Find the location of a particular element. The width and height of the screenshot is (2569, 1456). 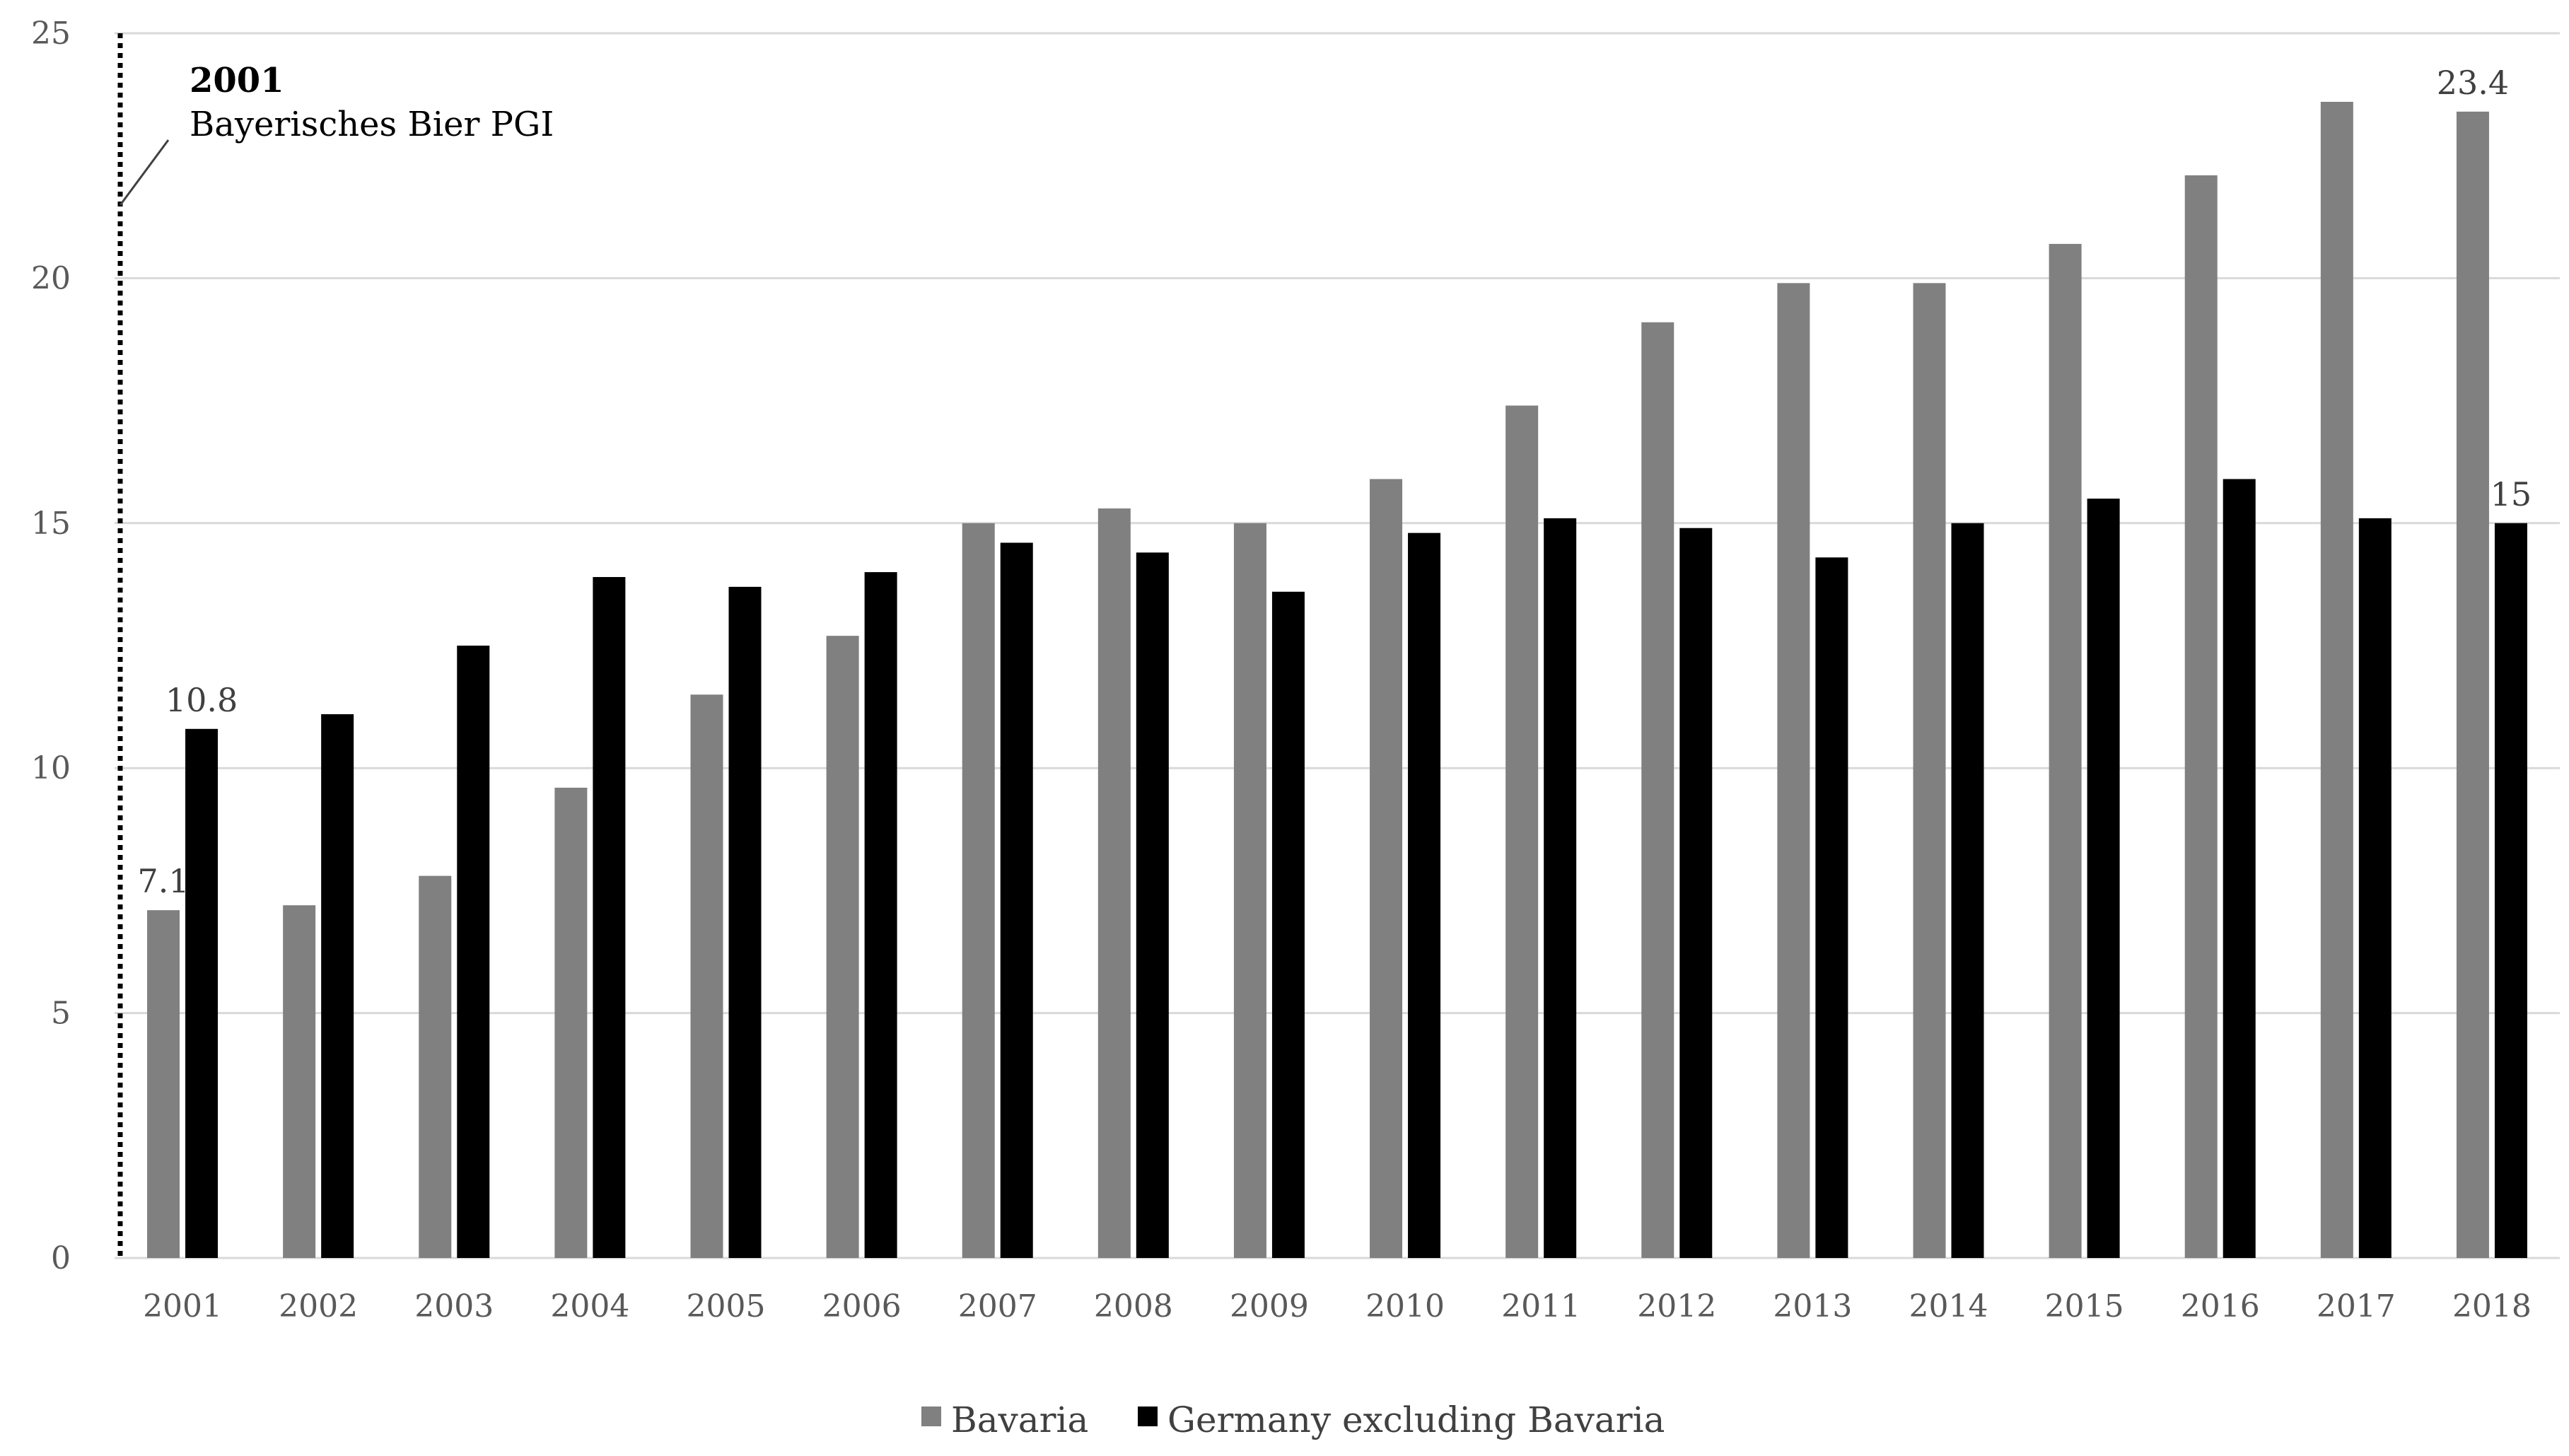

x-tick-label: 2014 is located at coordinates (1948, 1306).